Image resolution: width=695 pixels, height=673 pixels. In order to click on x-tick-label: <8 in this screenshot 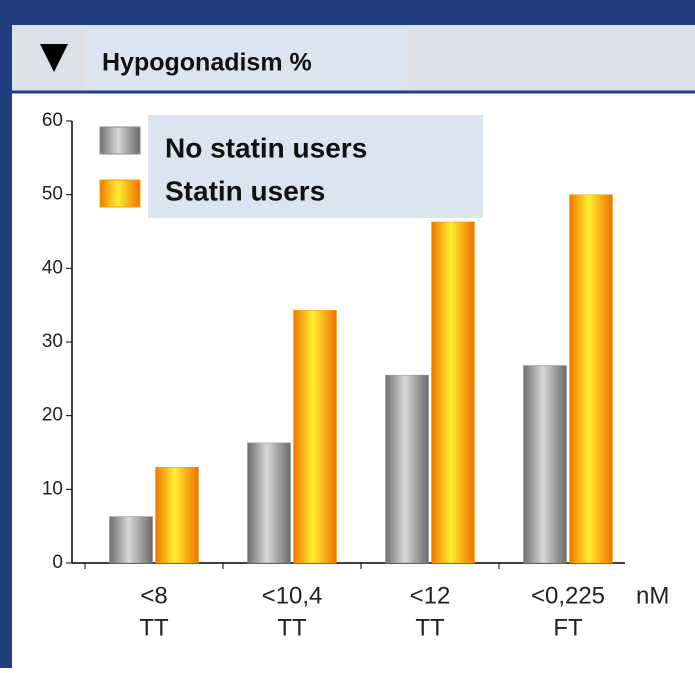, I will do `click(153, 595)`.